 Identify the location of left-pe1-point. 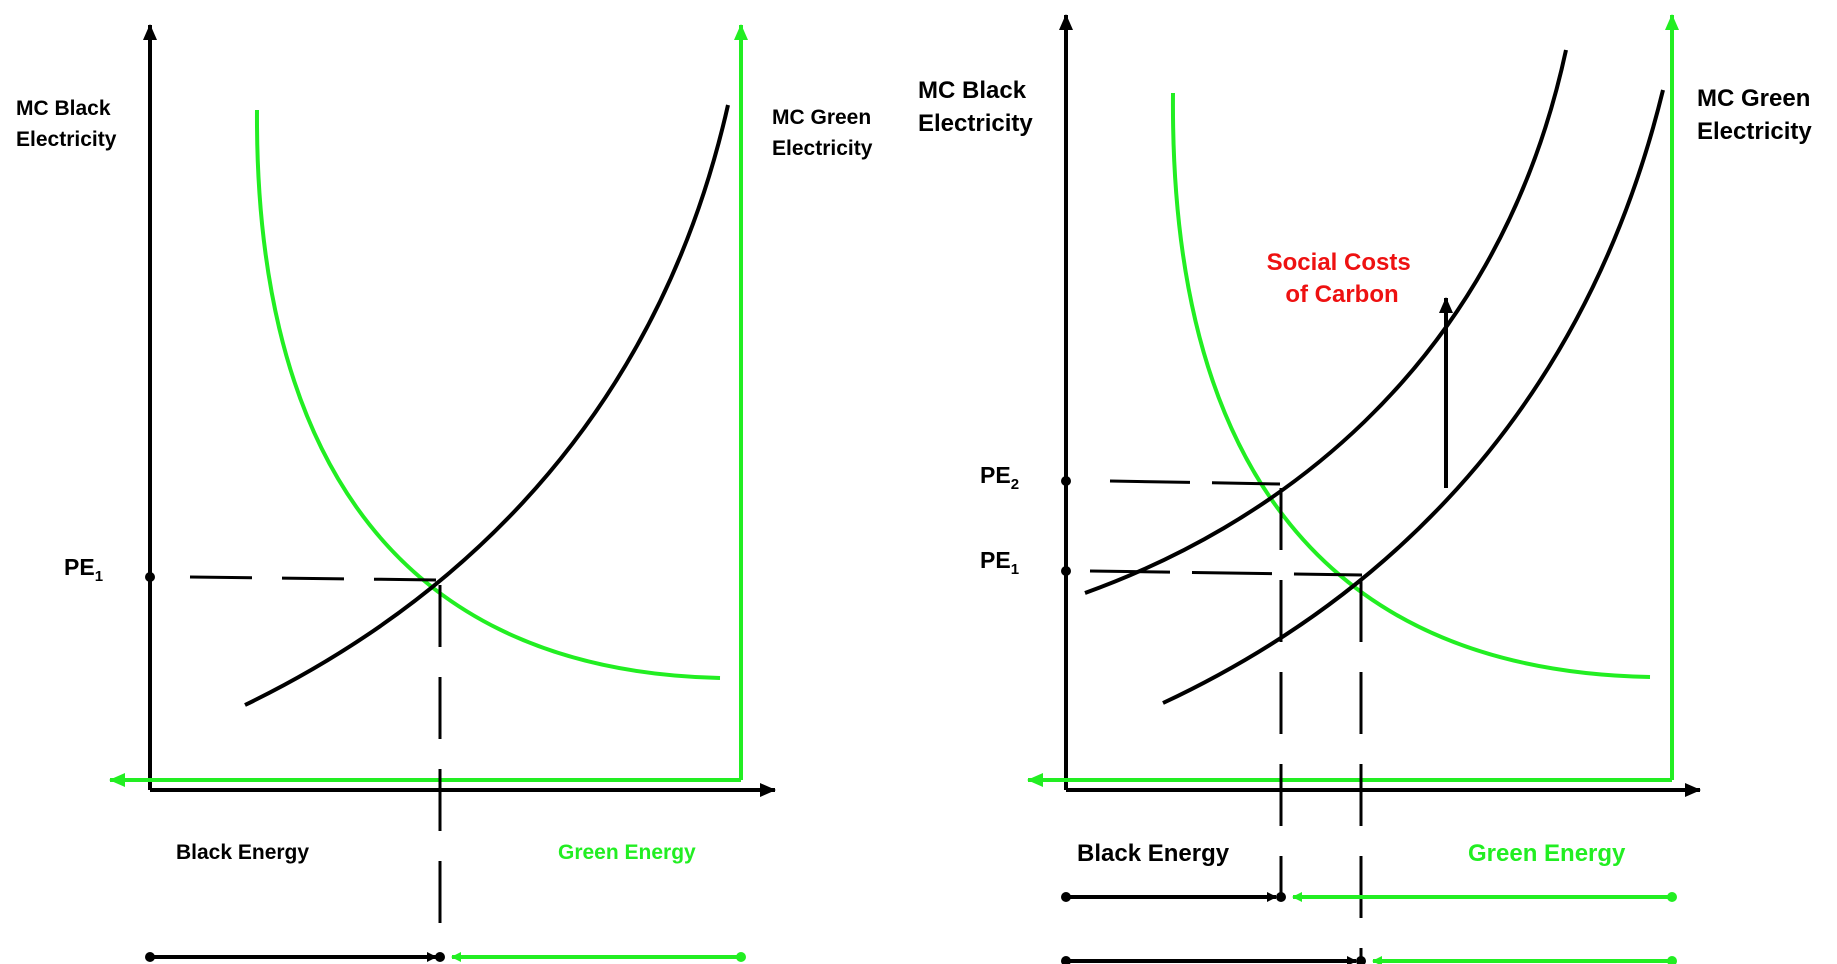
(150, 577).